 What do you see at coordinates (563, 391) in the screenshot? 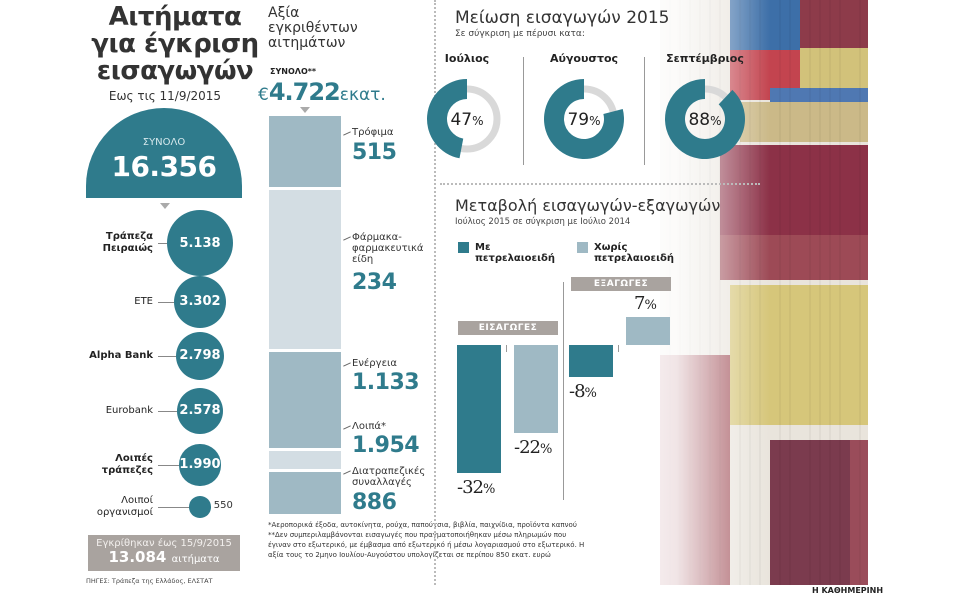
I see `category-separator` at bounding box center [563, 391].